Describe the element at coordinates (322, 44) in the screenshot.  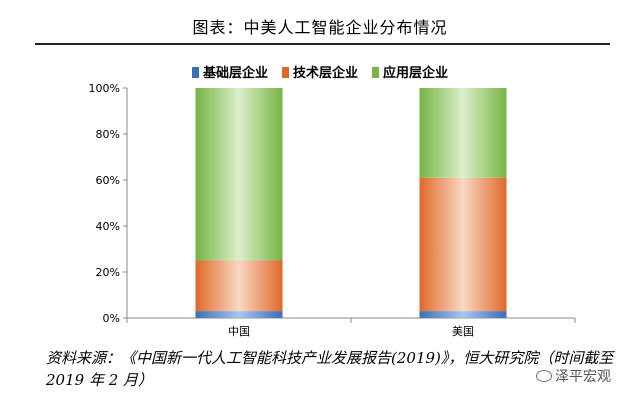
I see `title-divider` at that location.